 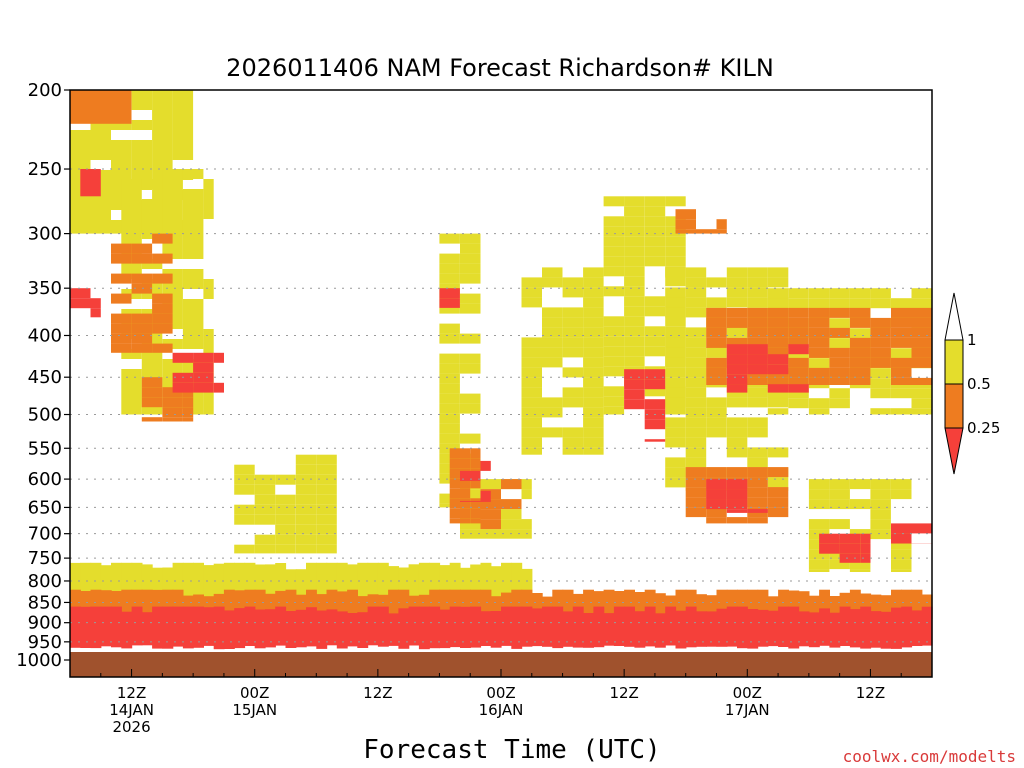 I want to click on y-tick-label: 850, so click(x=45, y=602).